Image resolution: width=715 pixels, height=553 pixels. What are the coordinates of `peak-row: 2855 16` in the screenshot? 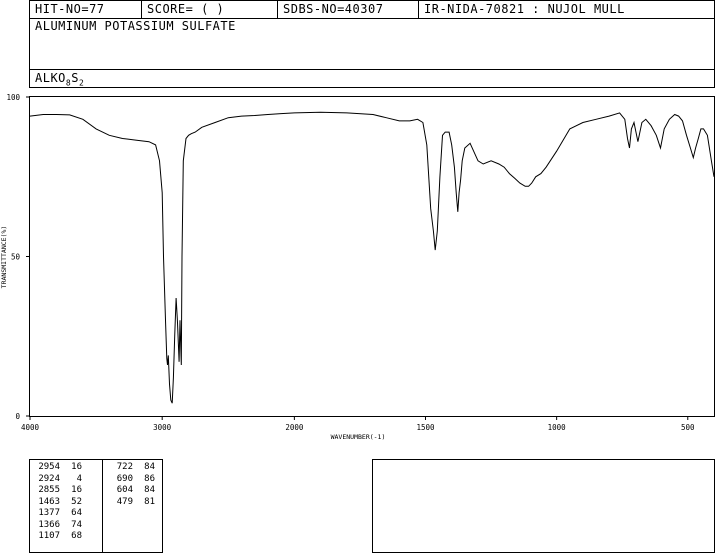 It's located at (56, 491).